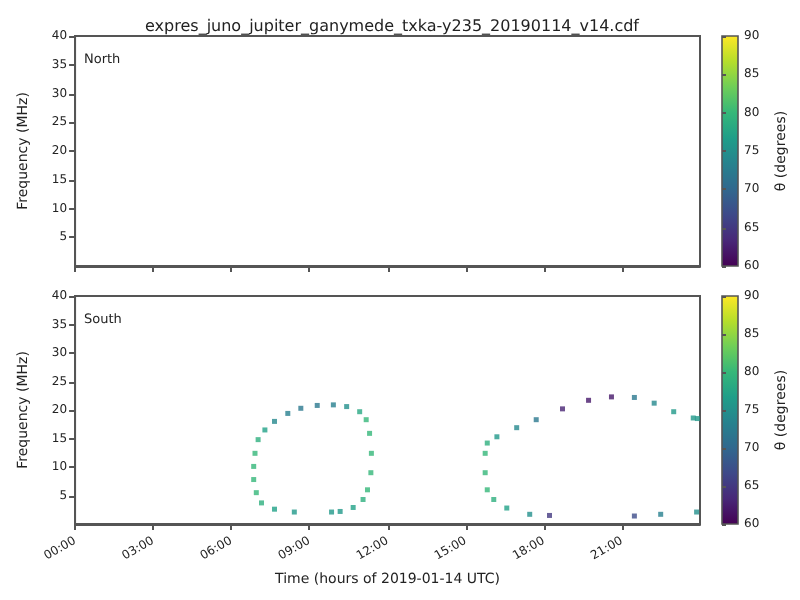  What do you see at coordinates (392, 26) in the screenshot?
I see `chart-title: expres_juno_jupiter_ganymede_txka-y235_20190114_v14.cdf` at bounding box center [392, 26].